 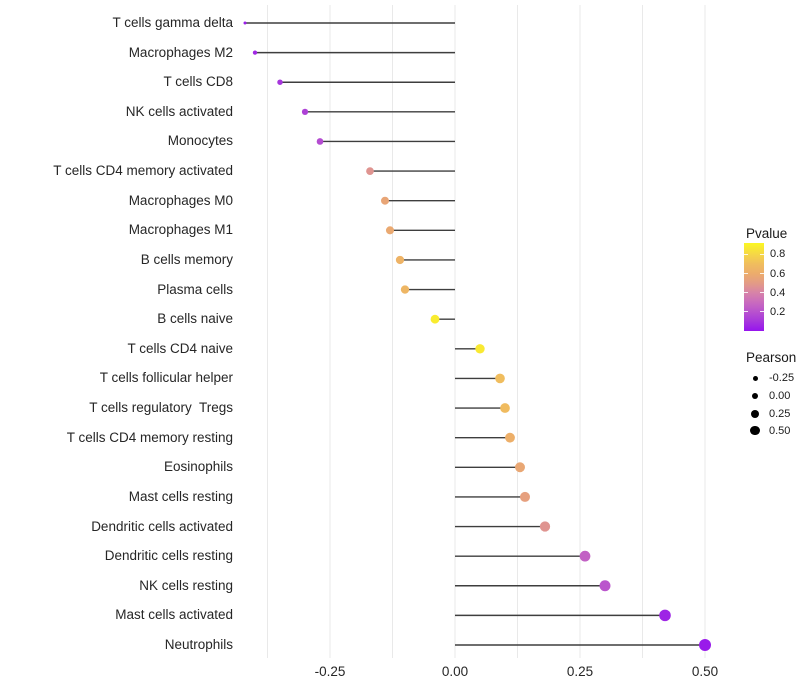 What do you see at coordinates (780, 430) in the screenshot?
I see `size-legend-label: 0.50` at bounding box center [780, 430].